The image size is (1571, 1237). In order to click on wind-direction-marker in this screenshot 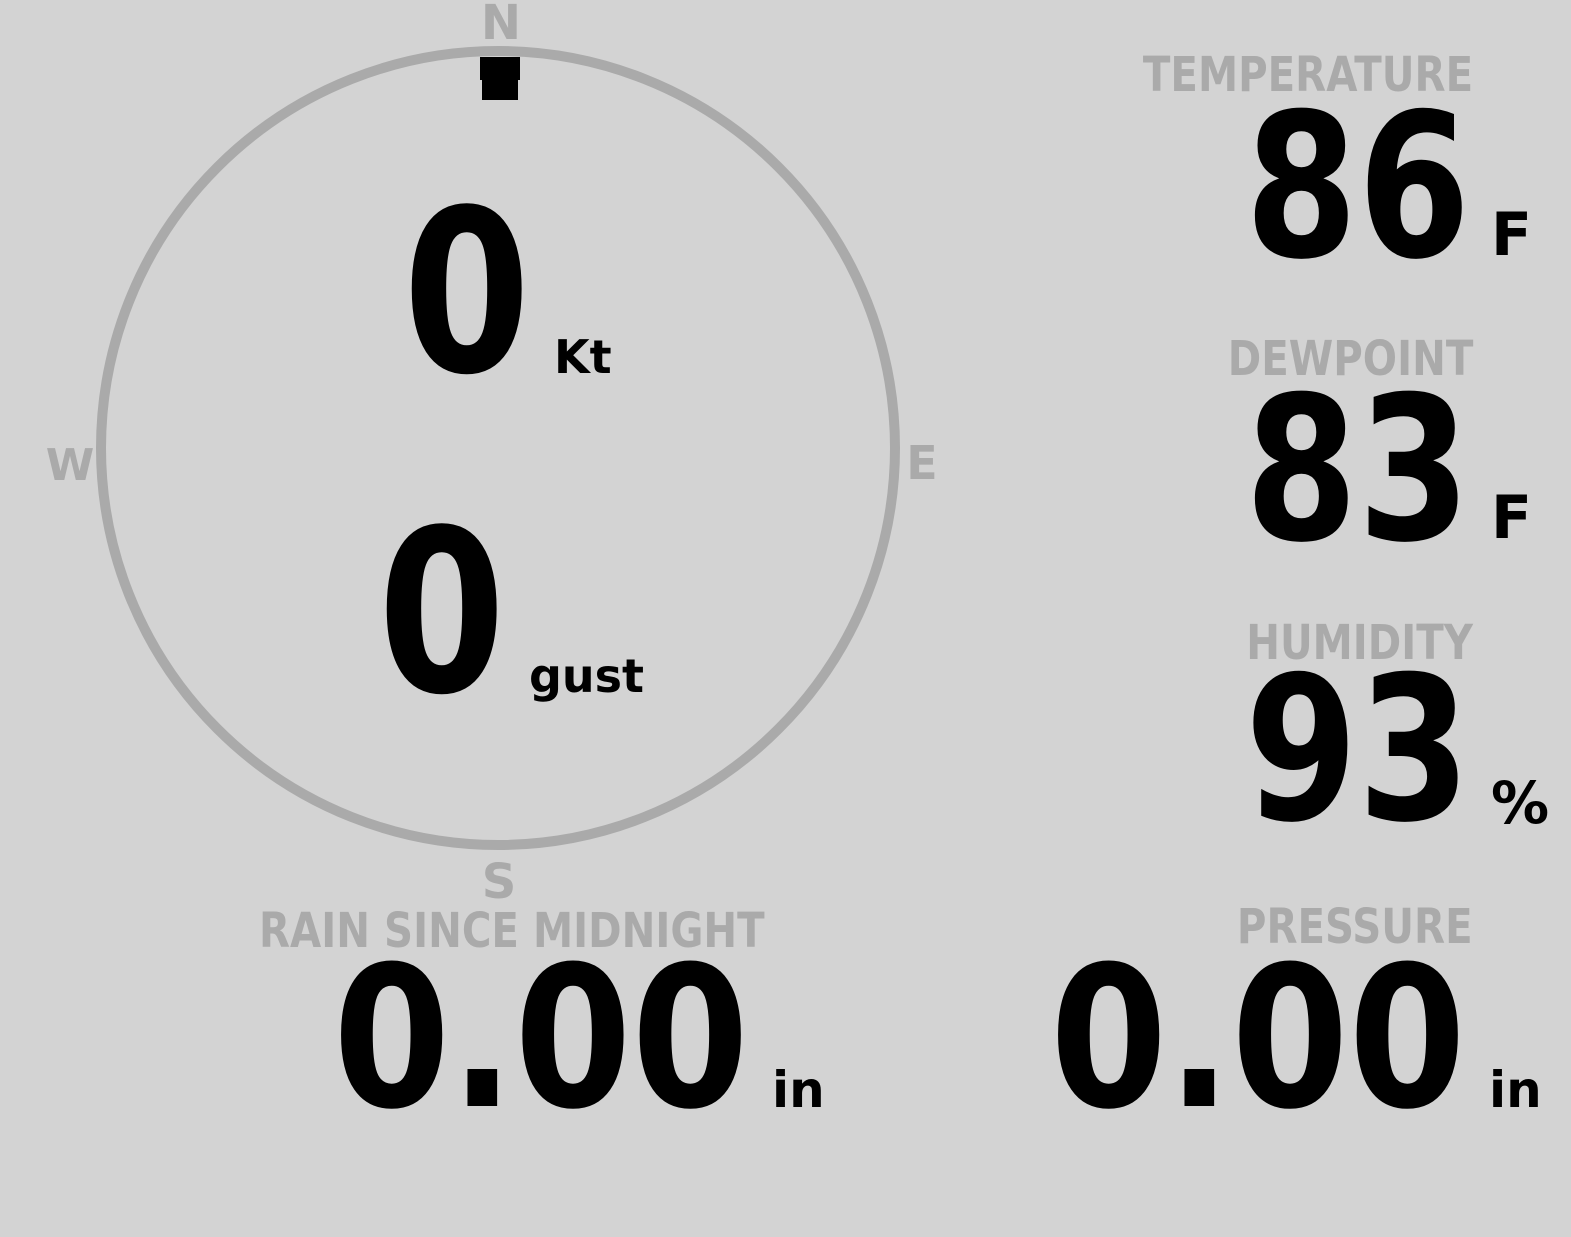, I will do `click(500, 78)`.